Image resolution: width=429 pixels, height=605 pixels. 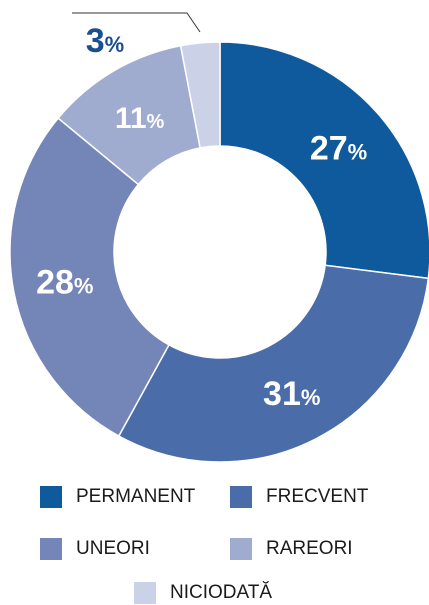 I want to click on legend-swatch-permanent, so click(x=51, y=497).